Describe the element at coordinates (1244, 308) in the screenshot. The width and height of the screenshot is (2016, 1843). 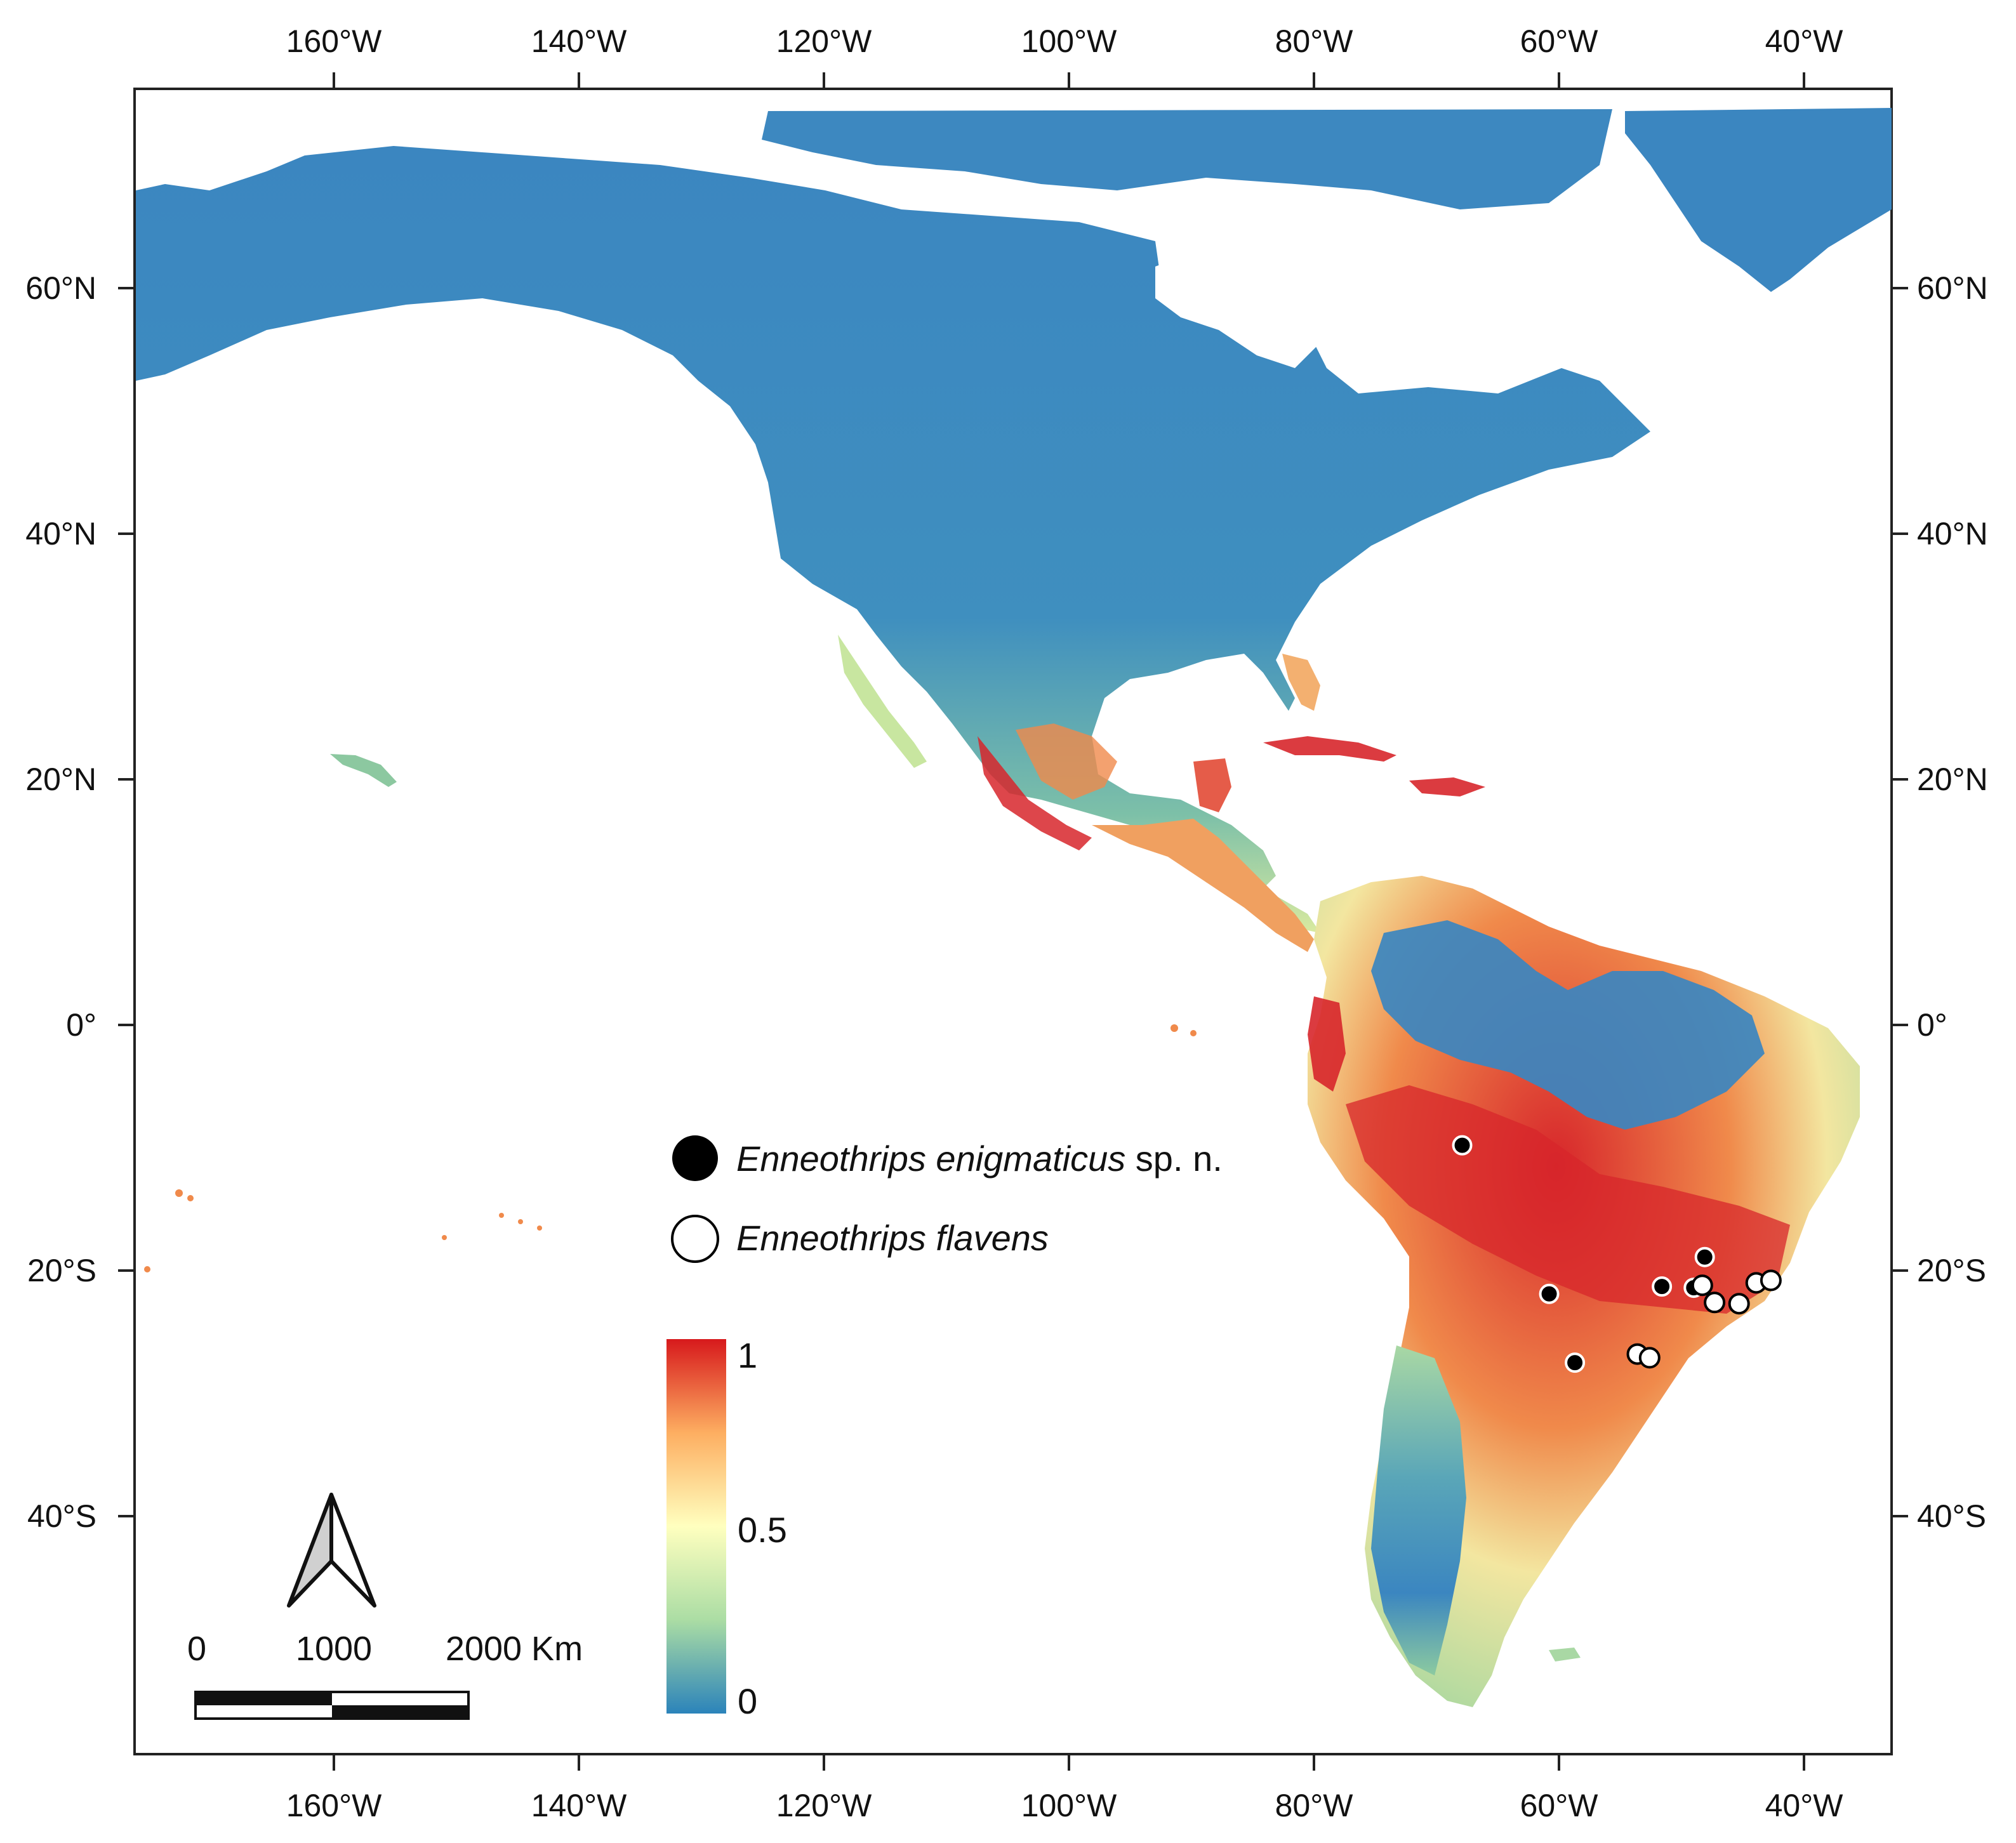
I see `hudson-bay-water` at that location.